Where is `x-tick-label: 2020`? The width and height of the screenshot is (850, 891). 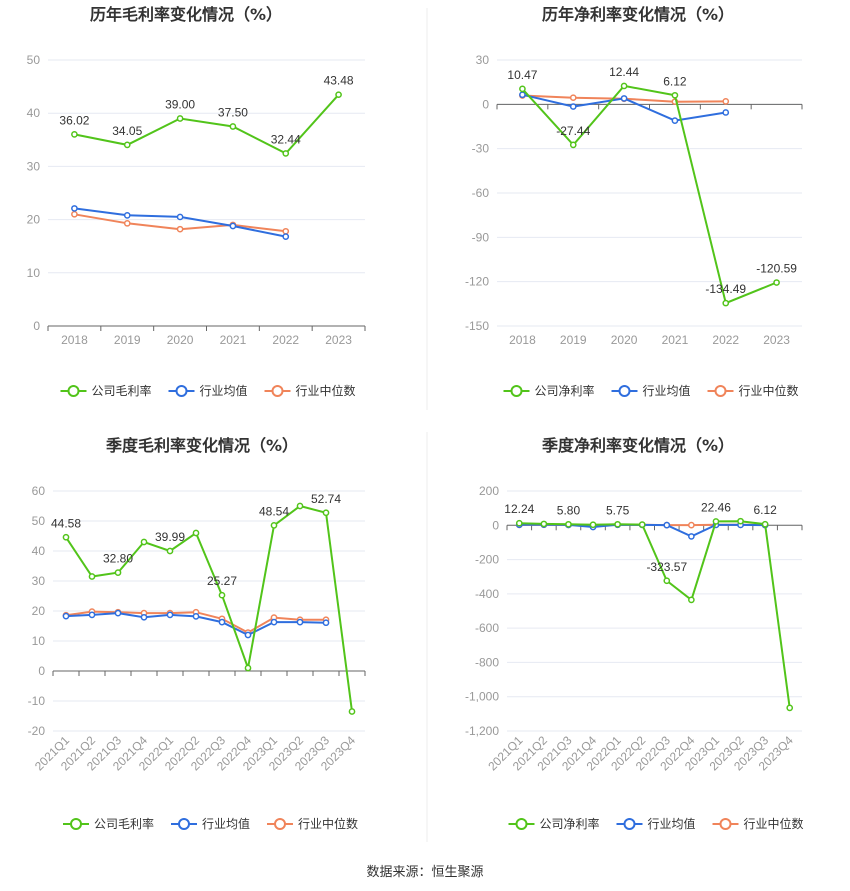
x-tick-label: 2020 is located at coordinates (180, 340).